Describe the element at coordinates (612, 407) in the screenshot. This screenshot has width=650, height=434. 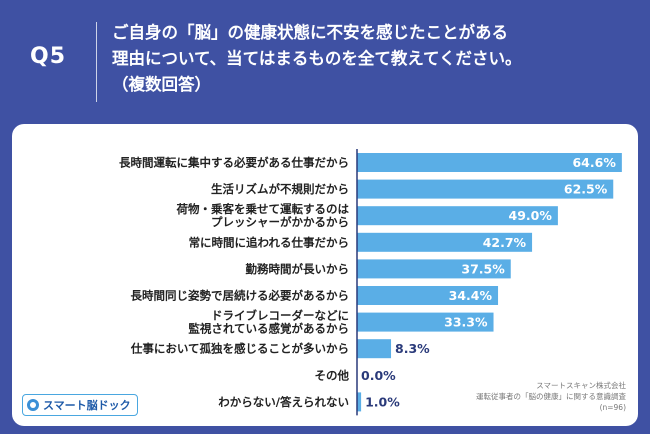
I see `source-sample-size: (n=96)` at that location.